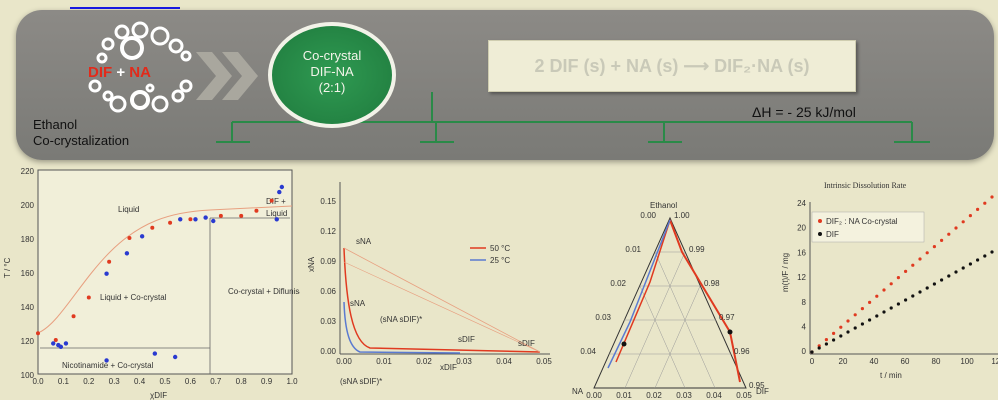 Image resolution: width=998 pixels, height=400 pixels. What do you see at coordinates (344, 361) in the screenshot?
I see `x-tick-label: 0.00` at bounding box center [344, 361].